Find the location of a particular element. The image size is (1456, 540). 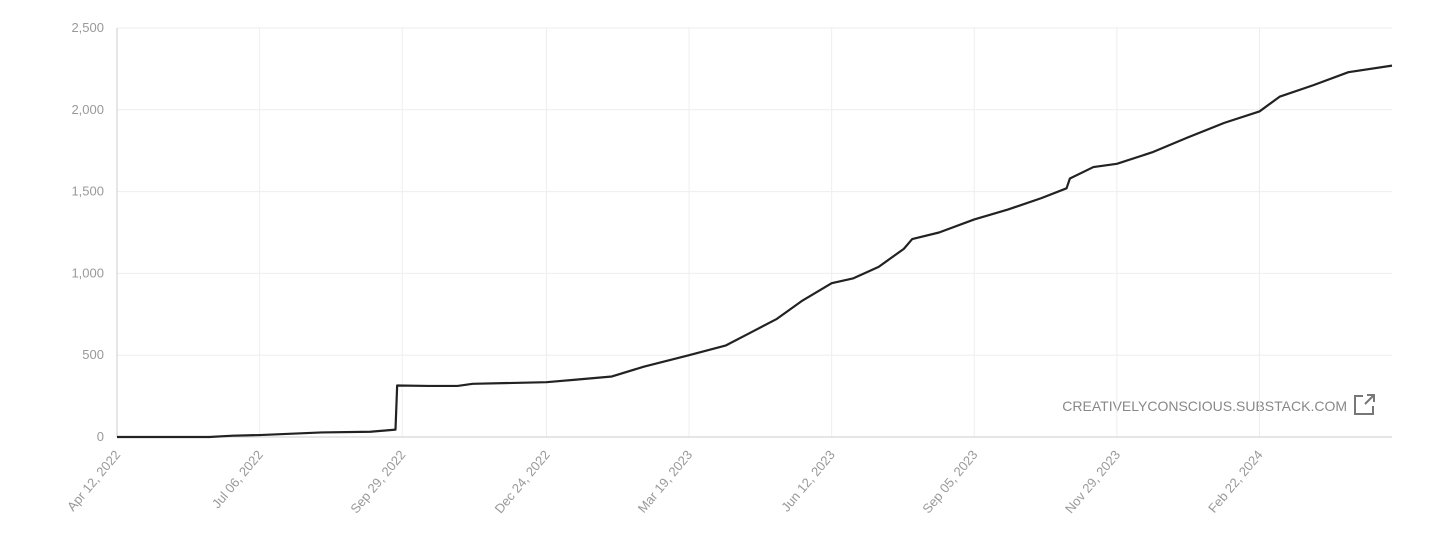

x-tick-label: Sep 29, 2022 is located at coordinates (377, 481).